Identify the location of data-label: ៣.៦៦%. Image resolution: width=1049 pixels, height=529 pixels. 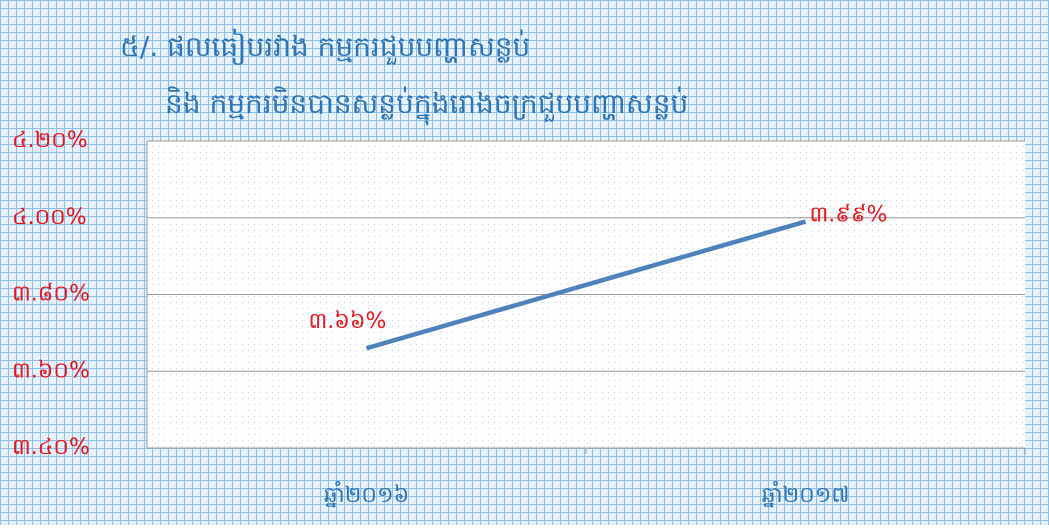
(348, 321).